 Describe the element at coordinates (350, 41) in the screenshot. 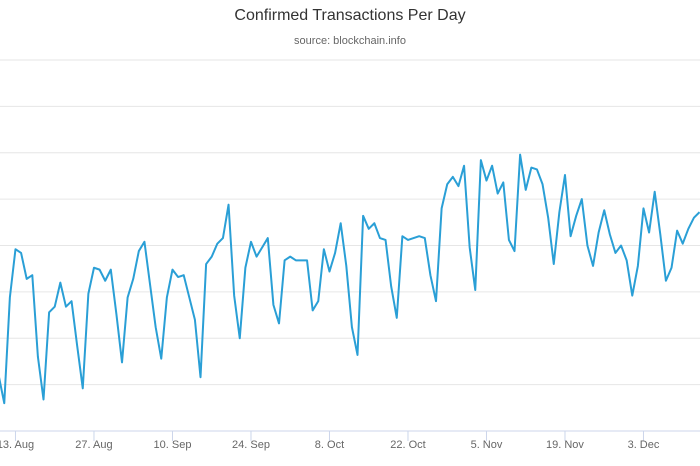

I see `chart-subtitle: source: blockchain.info` at that location.